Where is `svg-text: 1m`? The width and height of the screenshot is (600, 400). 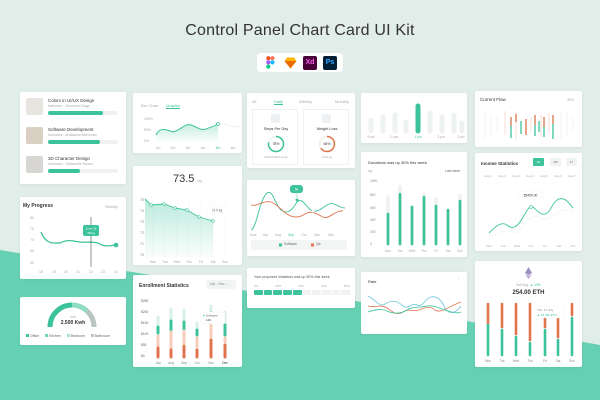
svg-text: 1m is located at coordinates (158, 148).